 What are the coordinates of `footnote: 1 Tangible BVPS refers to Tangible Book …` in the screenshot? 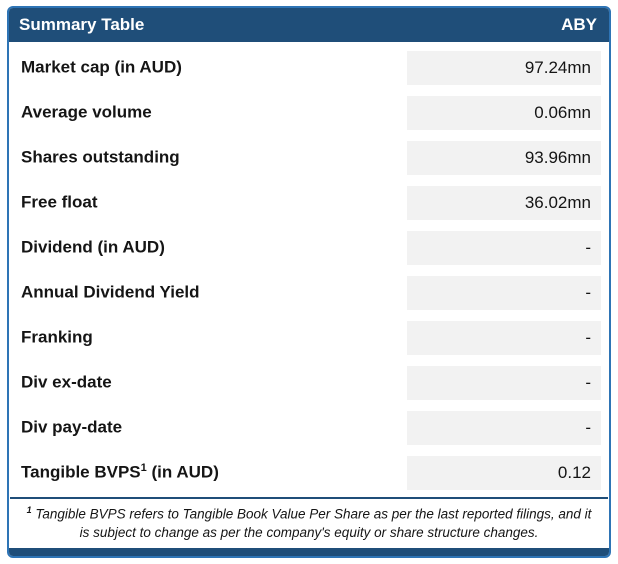 It's located at (309, 522).